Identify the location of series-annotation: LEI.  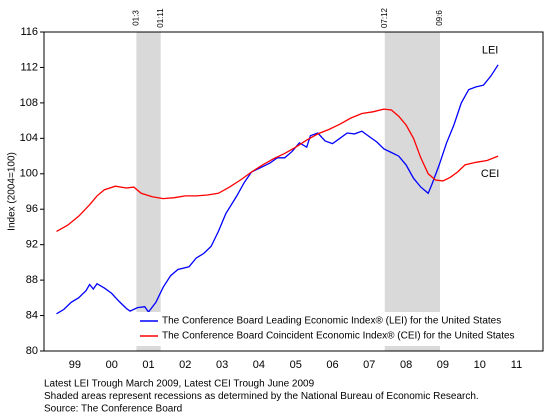
(490, 51).